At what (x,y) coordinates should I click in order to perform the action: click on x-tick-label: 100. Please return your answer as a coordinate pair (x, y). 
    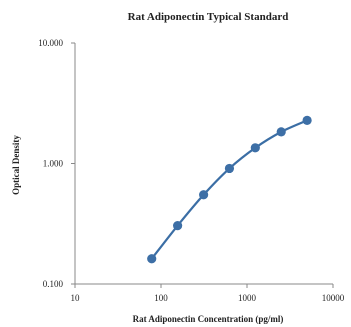
    Looking at the image, I should click on (161, 298).